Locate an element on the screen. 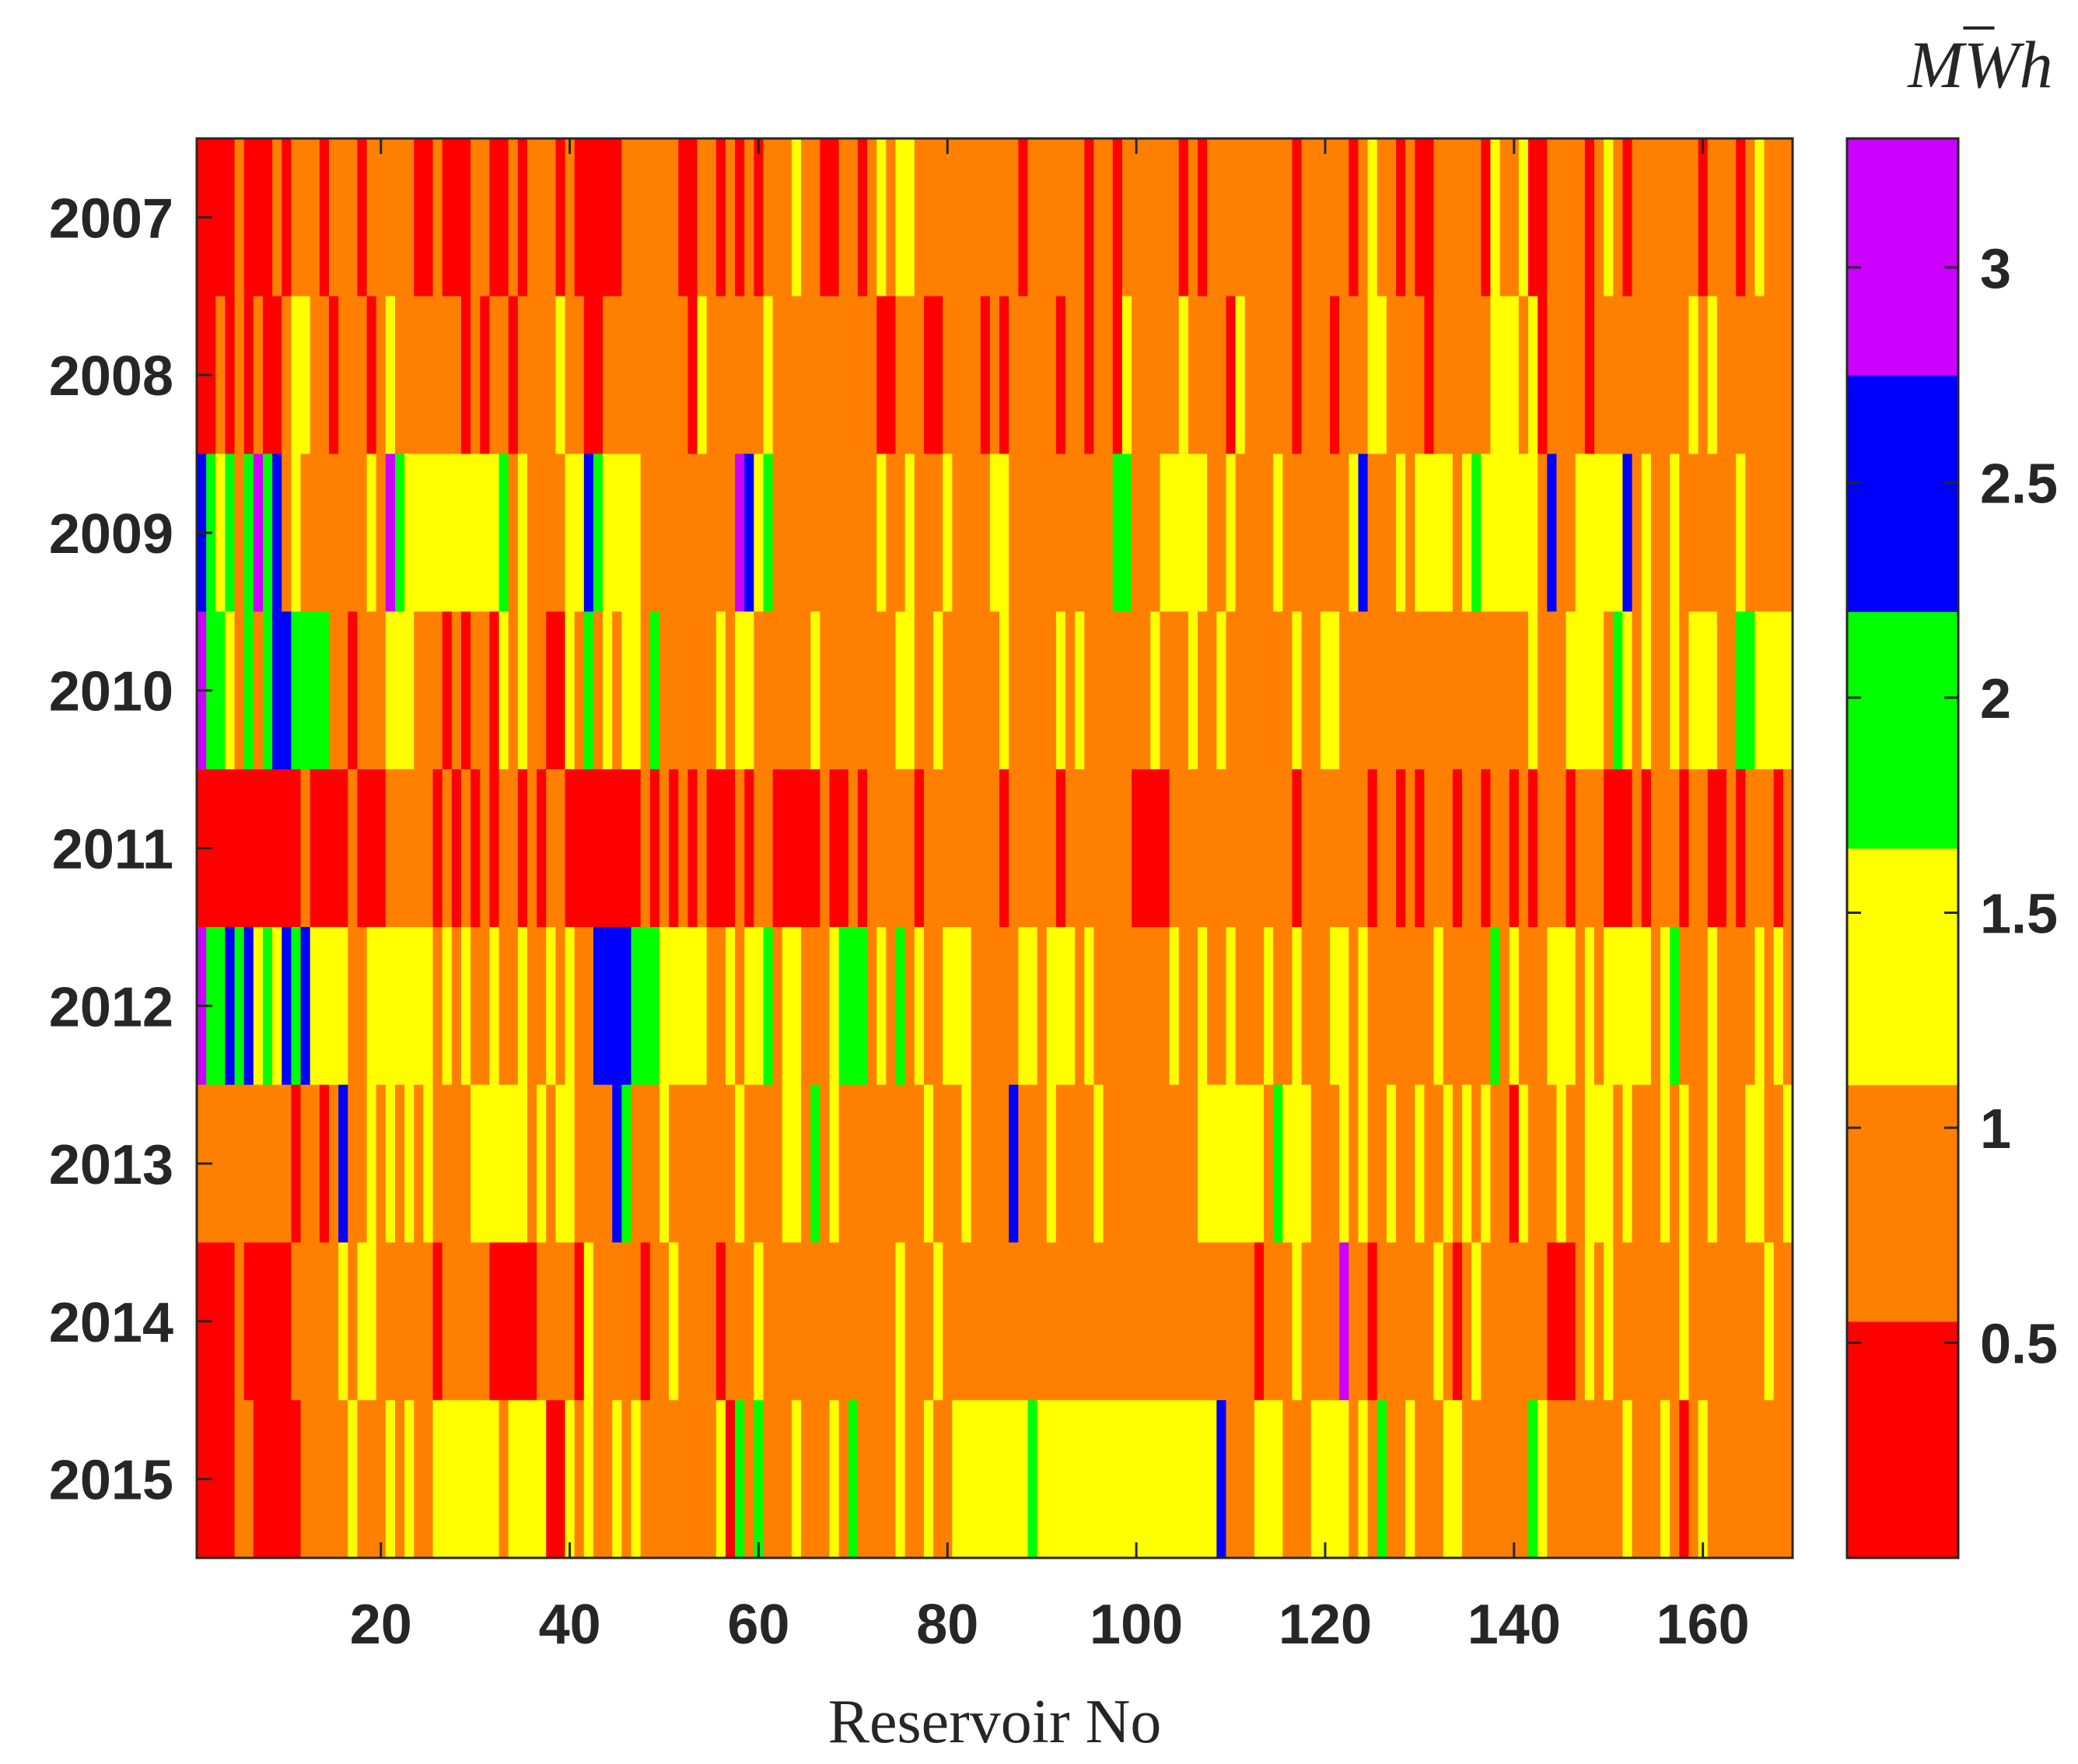 The height and width of the screenshot is (1764, 2078). colorbar-tick-label: 2.5 is located at coordinates (2019, 484).